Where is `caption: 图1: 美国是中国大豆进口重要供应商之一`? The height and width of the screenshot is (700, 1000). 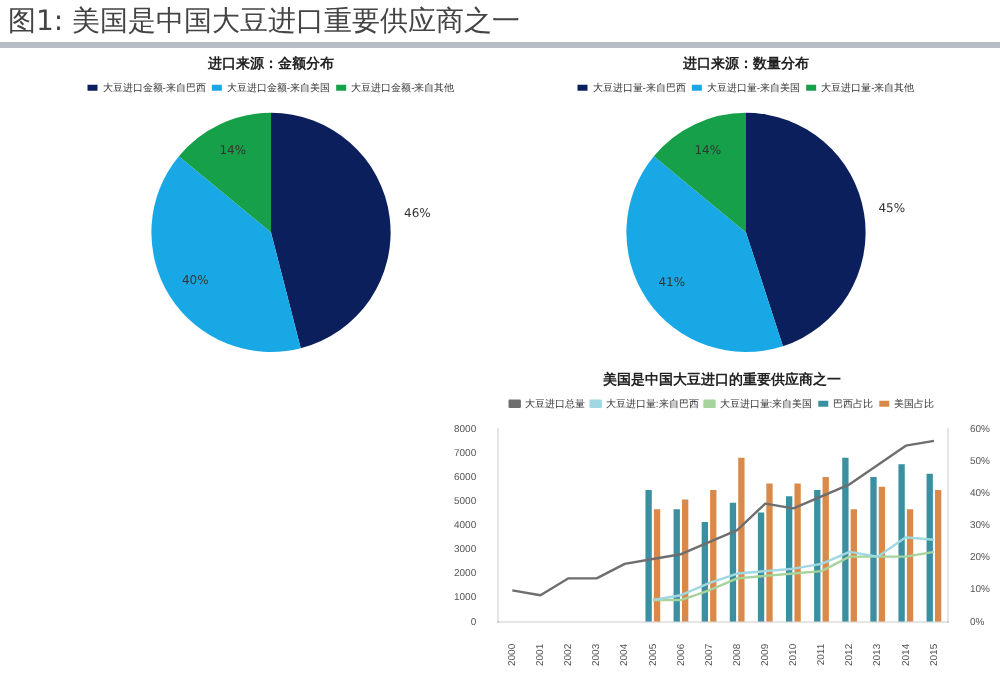
caption: 图1: 美国是中国大豆进口重要供应商之一 is located at coordinates (264, 22).